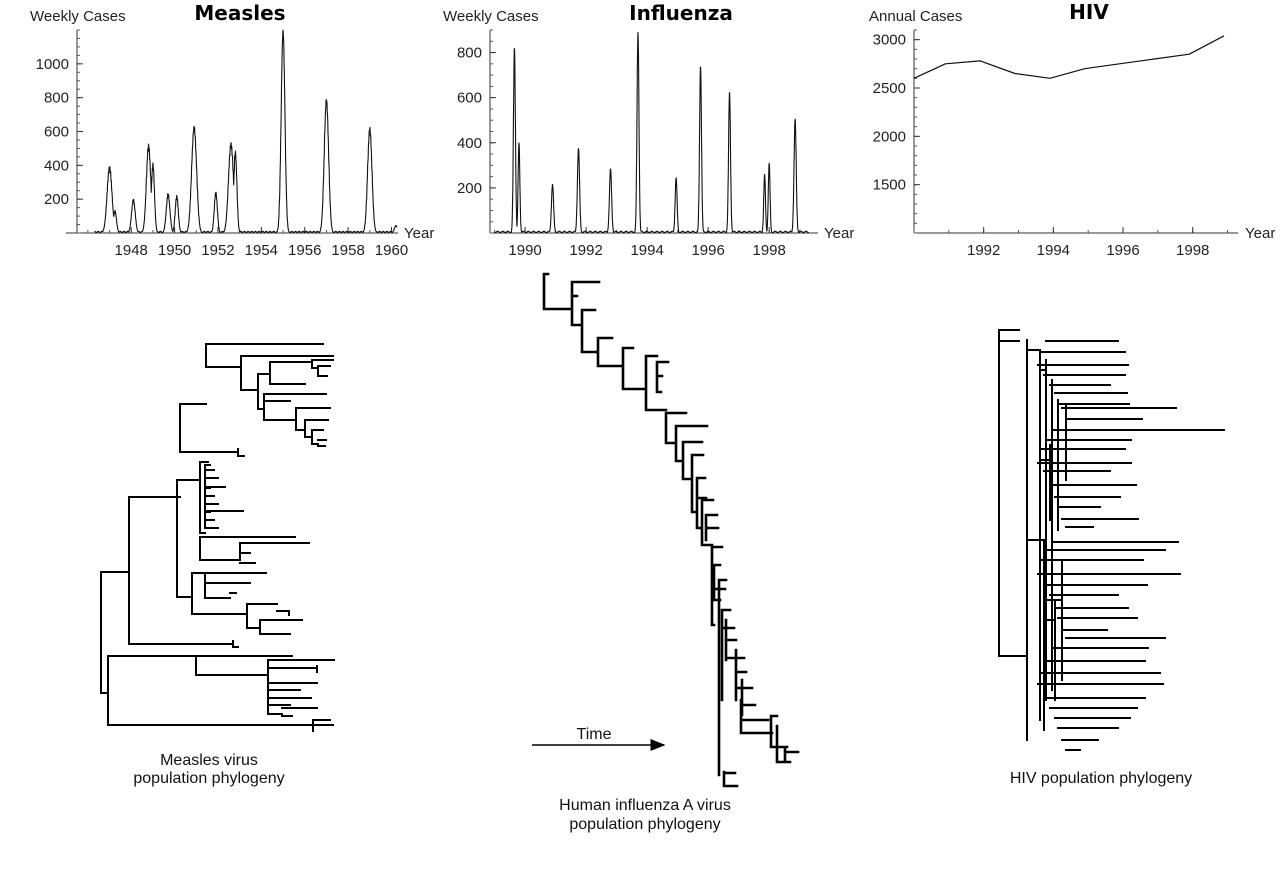 The height and width of the screenshot is (878, 1280). What do you see at coordinates (419, 233) in the screenshot?
I see `measles-xlabel: Year` at bounding box center [419, 233].